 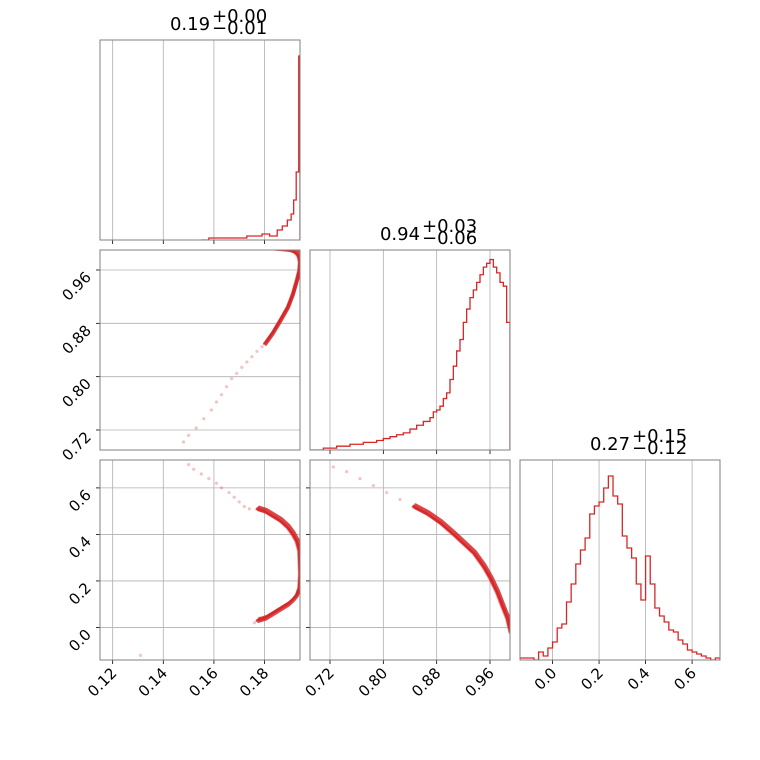 I want to click on x-tick-label: 0.96, so click(x=479, y=682).